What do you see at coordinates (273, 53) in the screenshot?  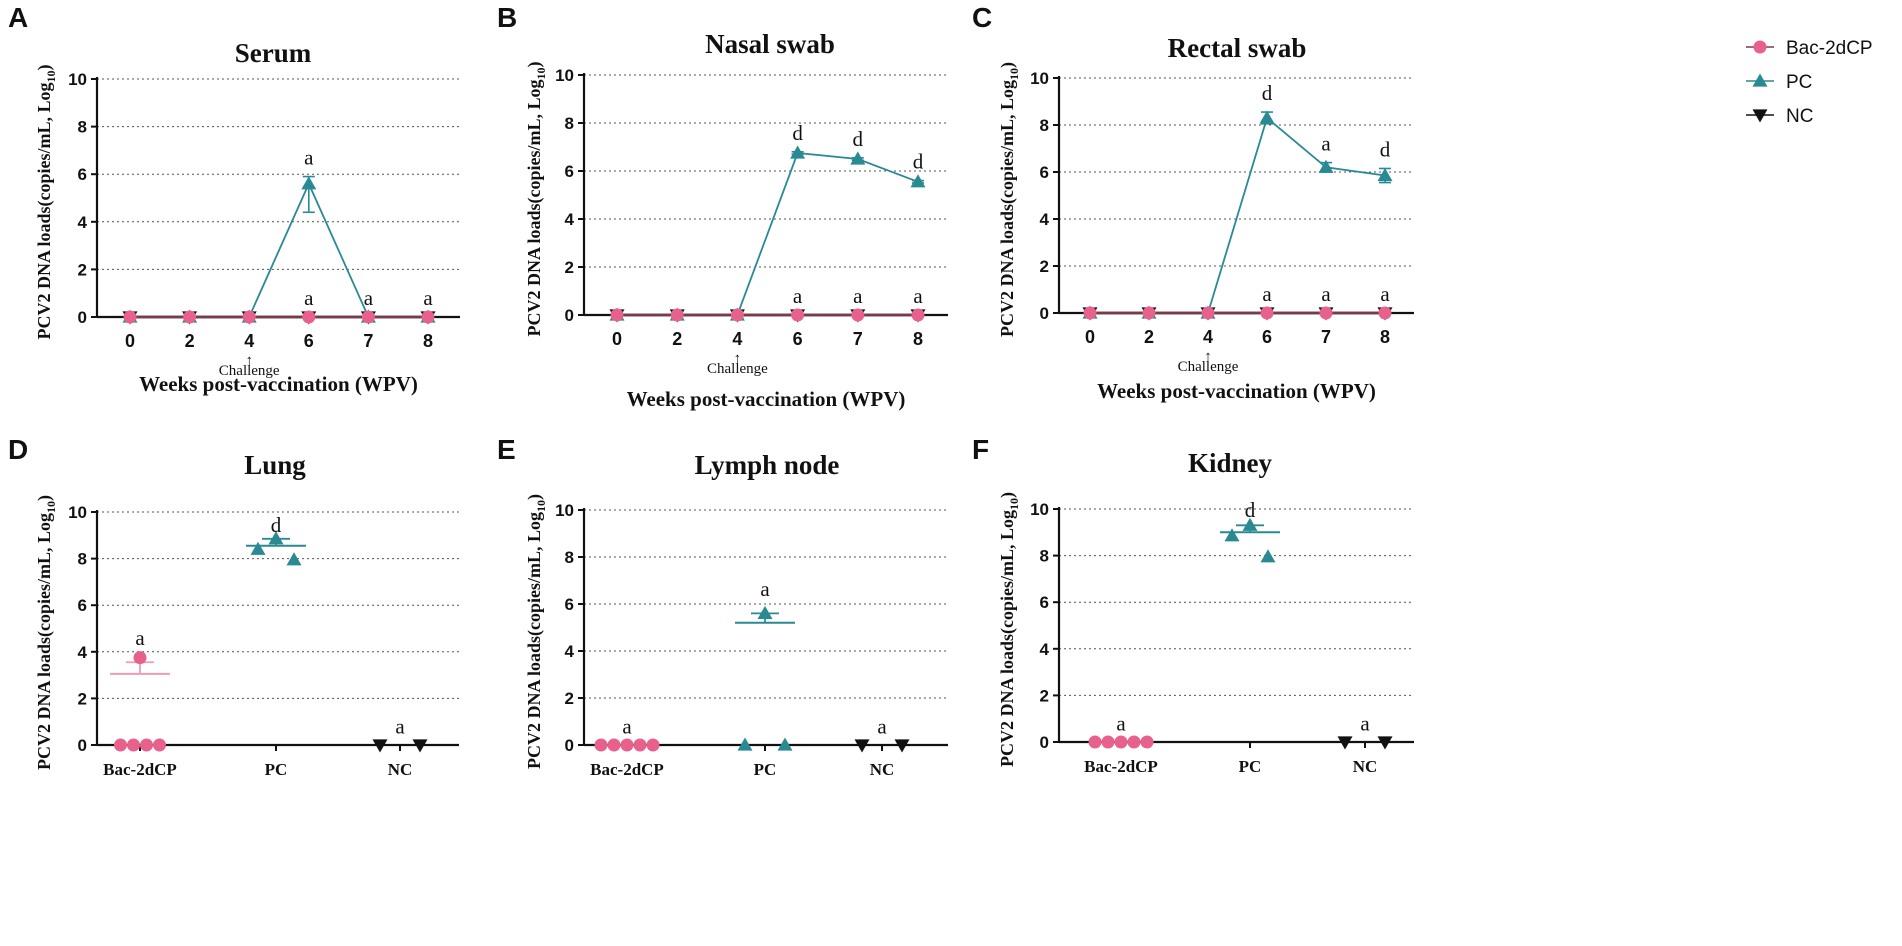 I see `chart-title: Serum` at bounding box center [273, 53].